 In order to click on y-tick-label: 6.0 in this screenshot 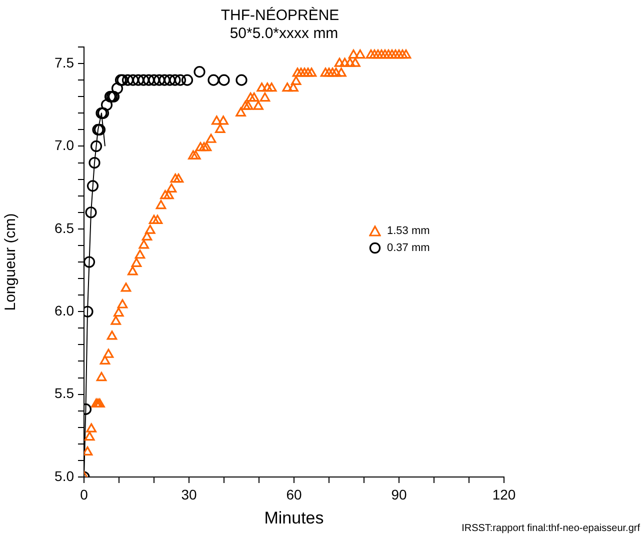, I will do `click(64, 310)`.